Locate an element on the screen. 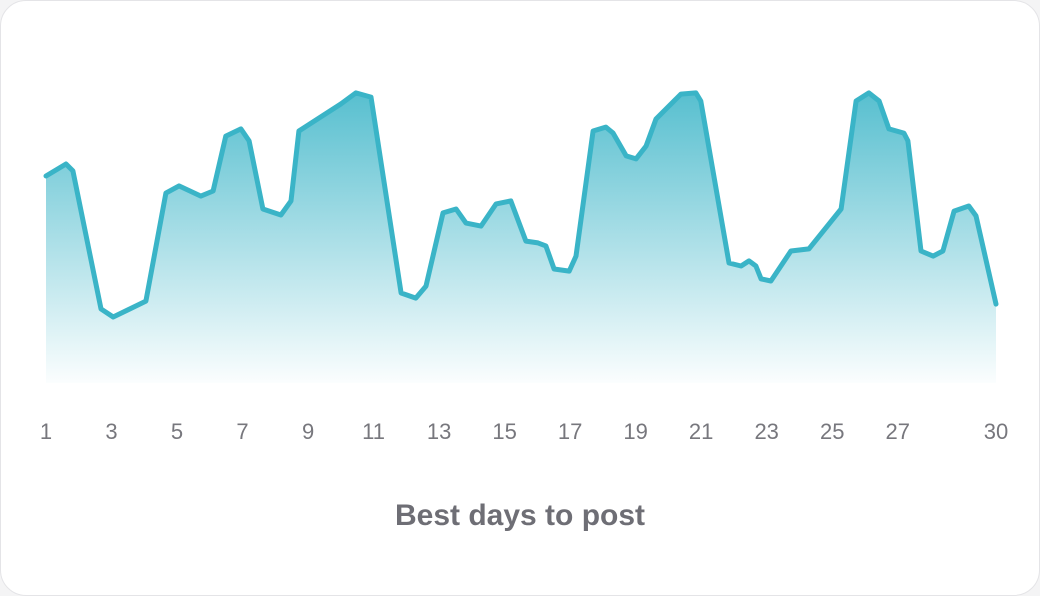 This screenshot has height=596, width=1040. x-tick-label: 11 is located at coordinates (373, 431).